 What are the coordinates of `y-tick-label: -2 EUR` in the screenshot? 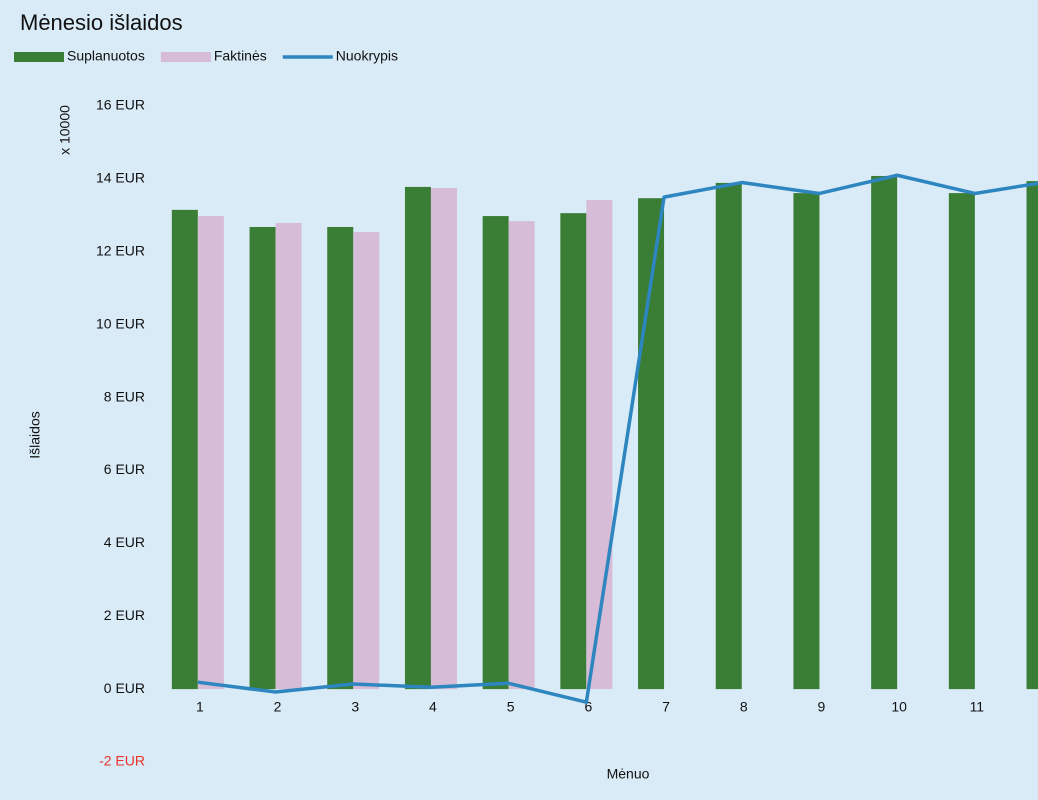 It's located at (122, 761).